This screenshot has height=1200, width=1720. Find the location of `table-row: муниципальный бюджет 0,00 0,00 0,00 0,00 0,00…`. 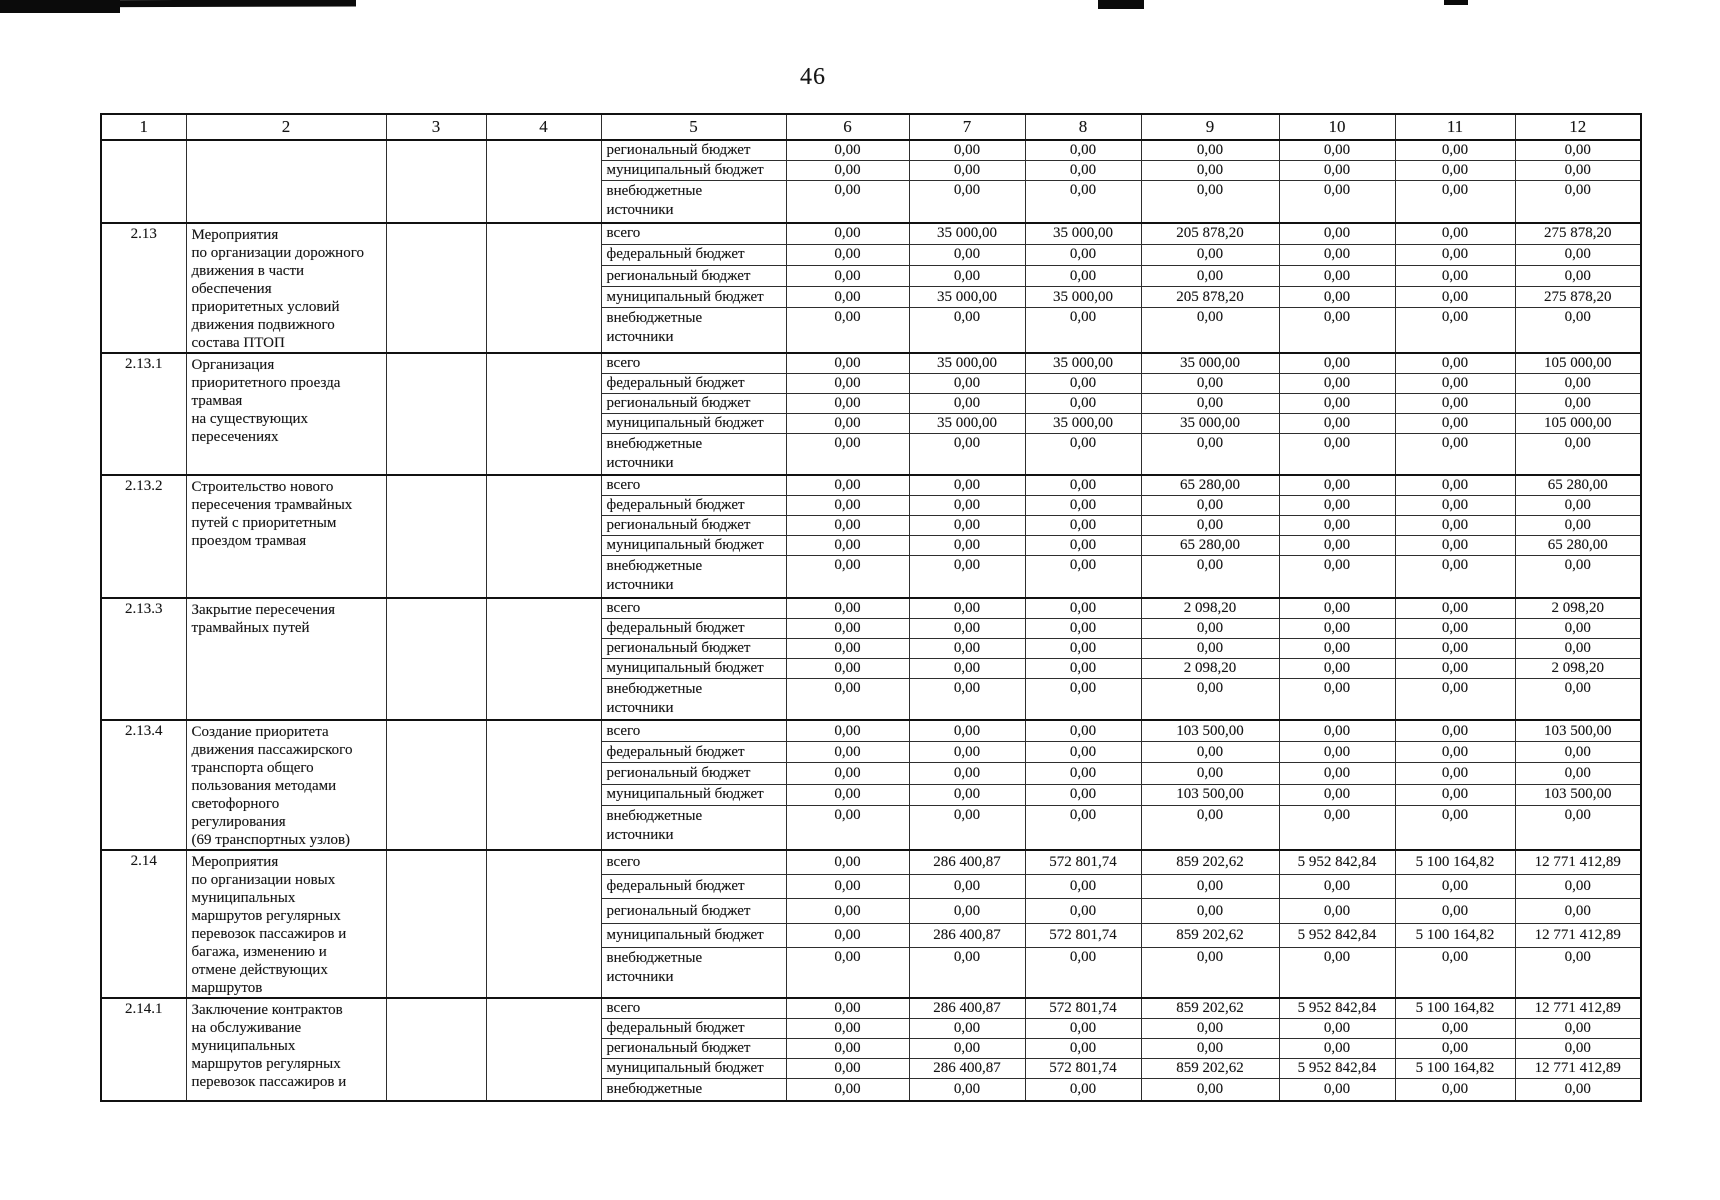

table-row: муниципальный бюджет 0,00 0,00 0,00 0,00 0,00… is located at coordinates (871, 170).